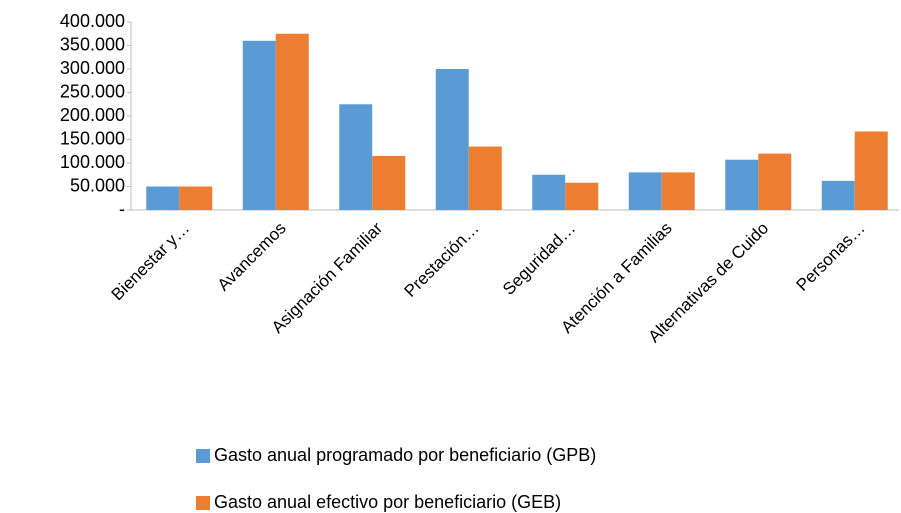 This screenshot has height=513, width=901. I want to click on y-tick-label: 100.000, so click(92, 162).